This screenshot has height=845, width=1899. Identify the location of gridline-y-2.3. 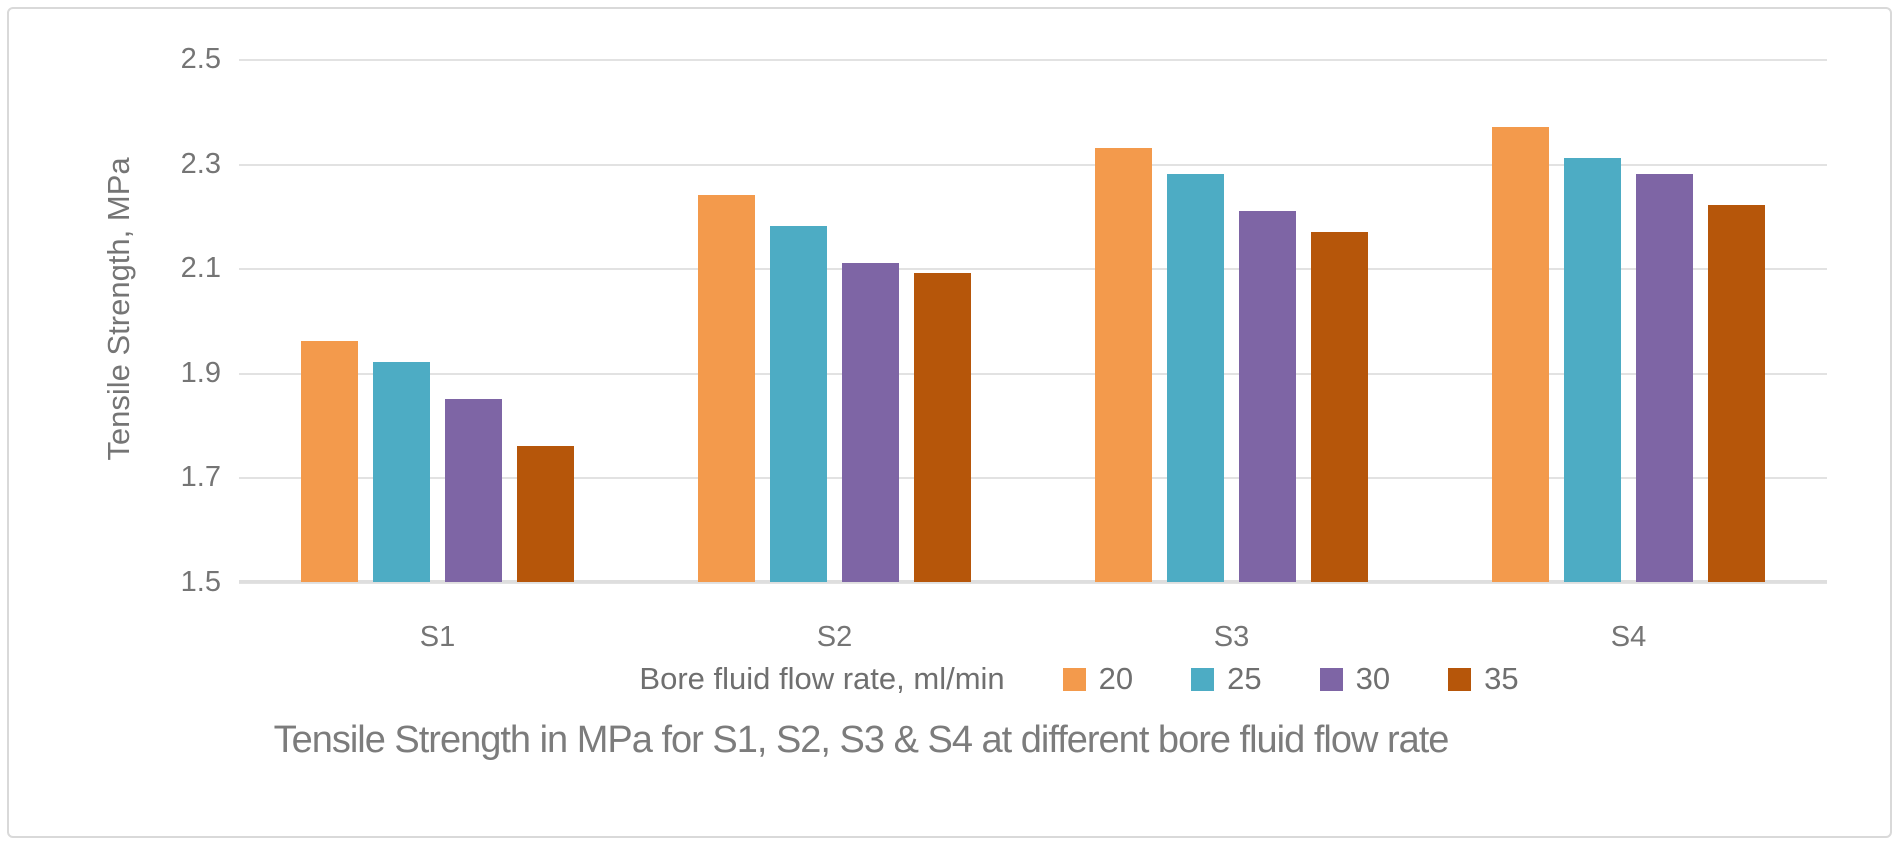
(1033, 164).